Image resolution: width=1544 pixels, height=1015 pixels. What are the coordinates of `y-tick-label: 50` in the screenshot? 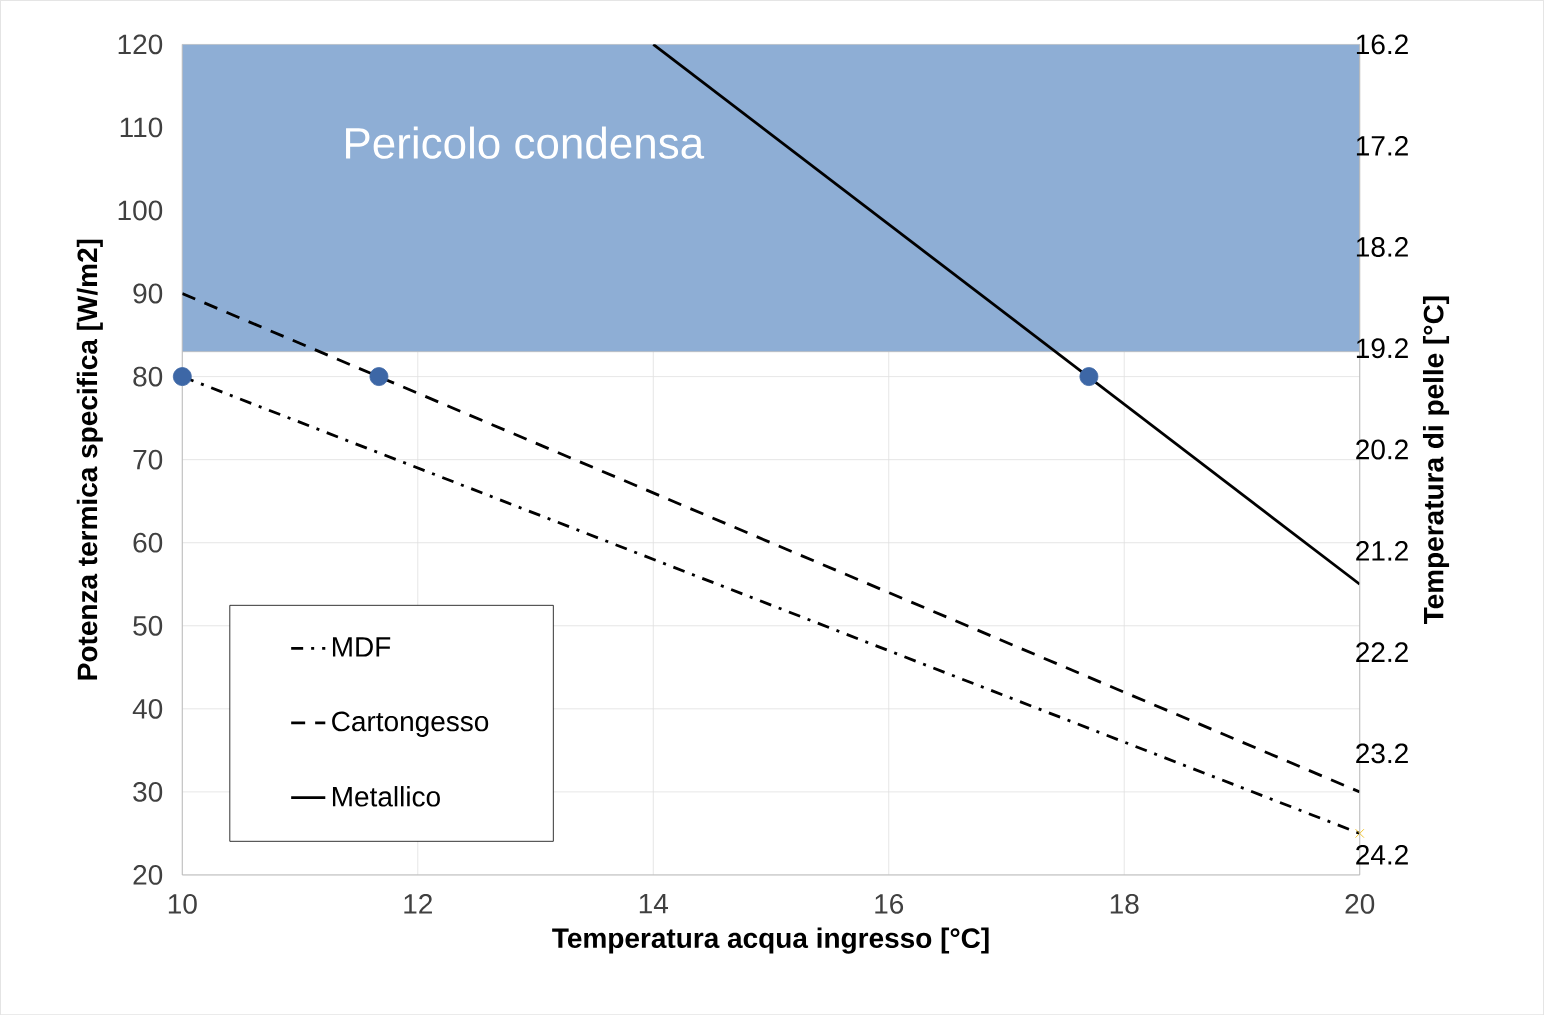 It's located at (148, 625).